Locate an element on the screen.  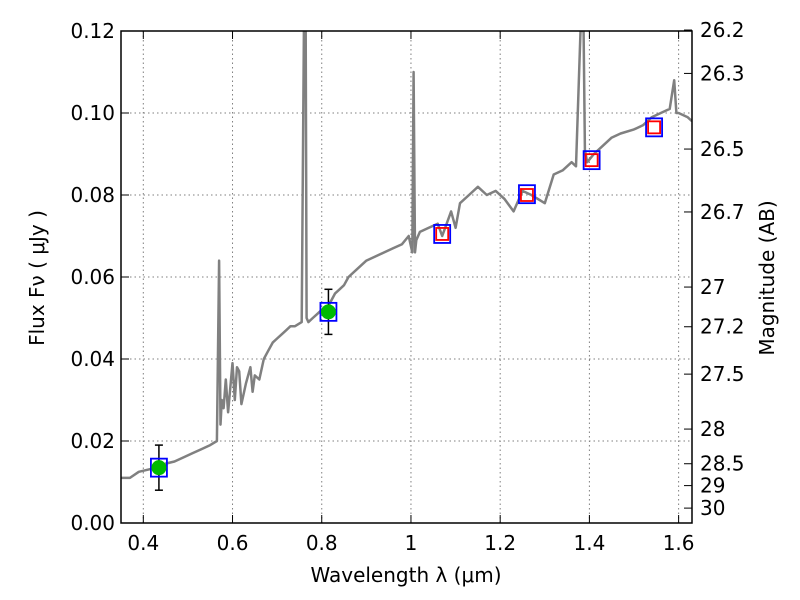
y-tick-label: 0.02 is located at coordinates (92, 441).